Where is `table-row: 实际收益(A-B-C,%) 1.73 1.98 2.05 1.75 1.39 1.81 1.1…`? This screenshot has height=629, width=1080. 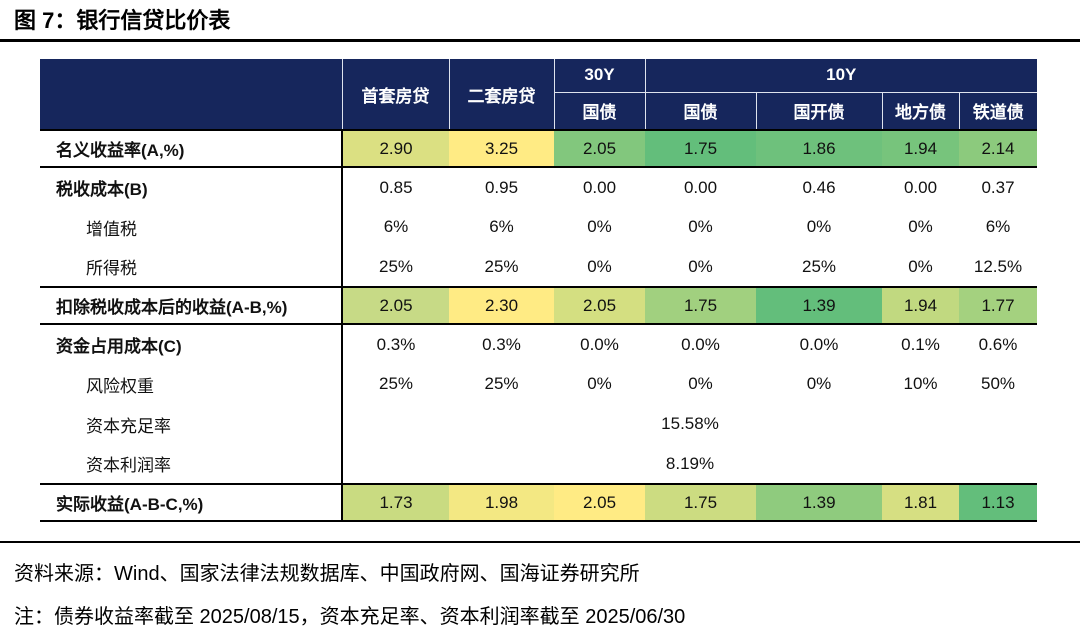 table-row: 实际收益(A-B-C,%) 1.73 1.98 2.05 1.75 1.39 1.81 1.1… is located at coordinates (538, 502).